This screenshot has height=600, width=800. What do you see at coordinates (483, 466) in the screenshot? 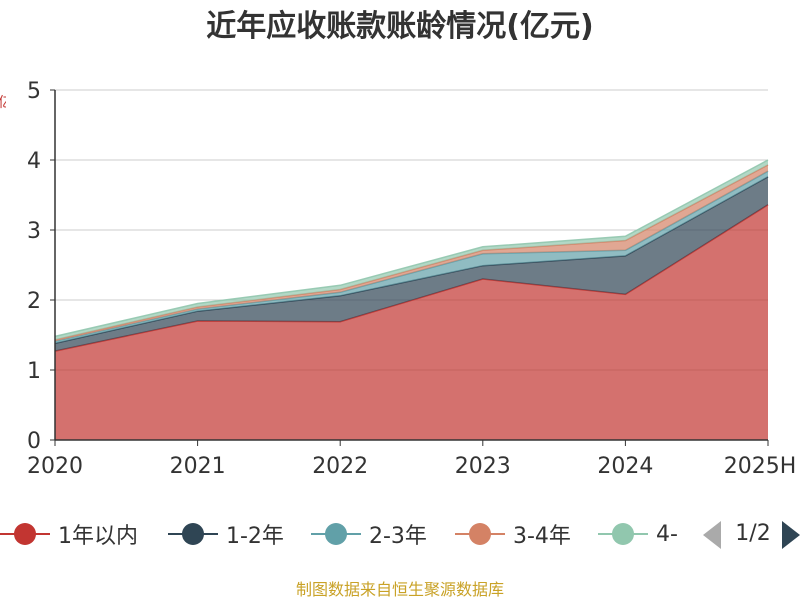
I see `x-tick-label: 2023` at bounding box center [483, 466].